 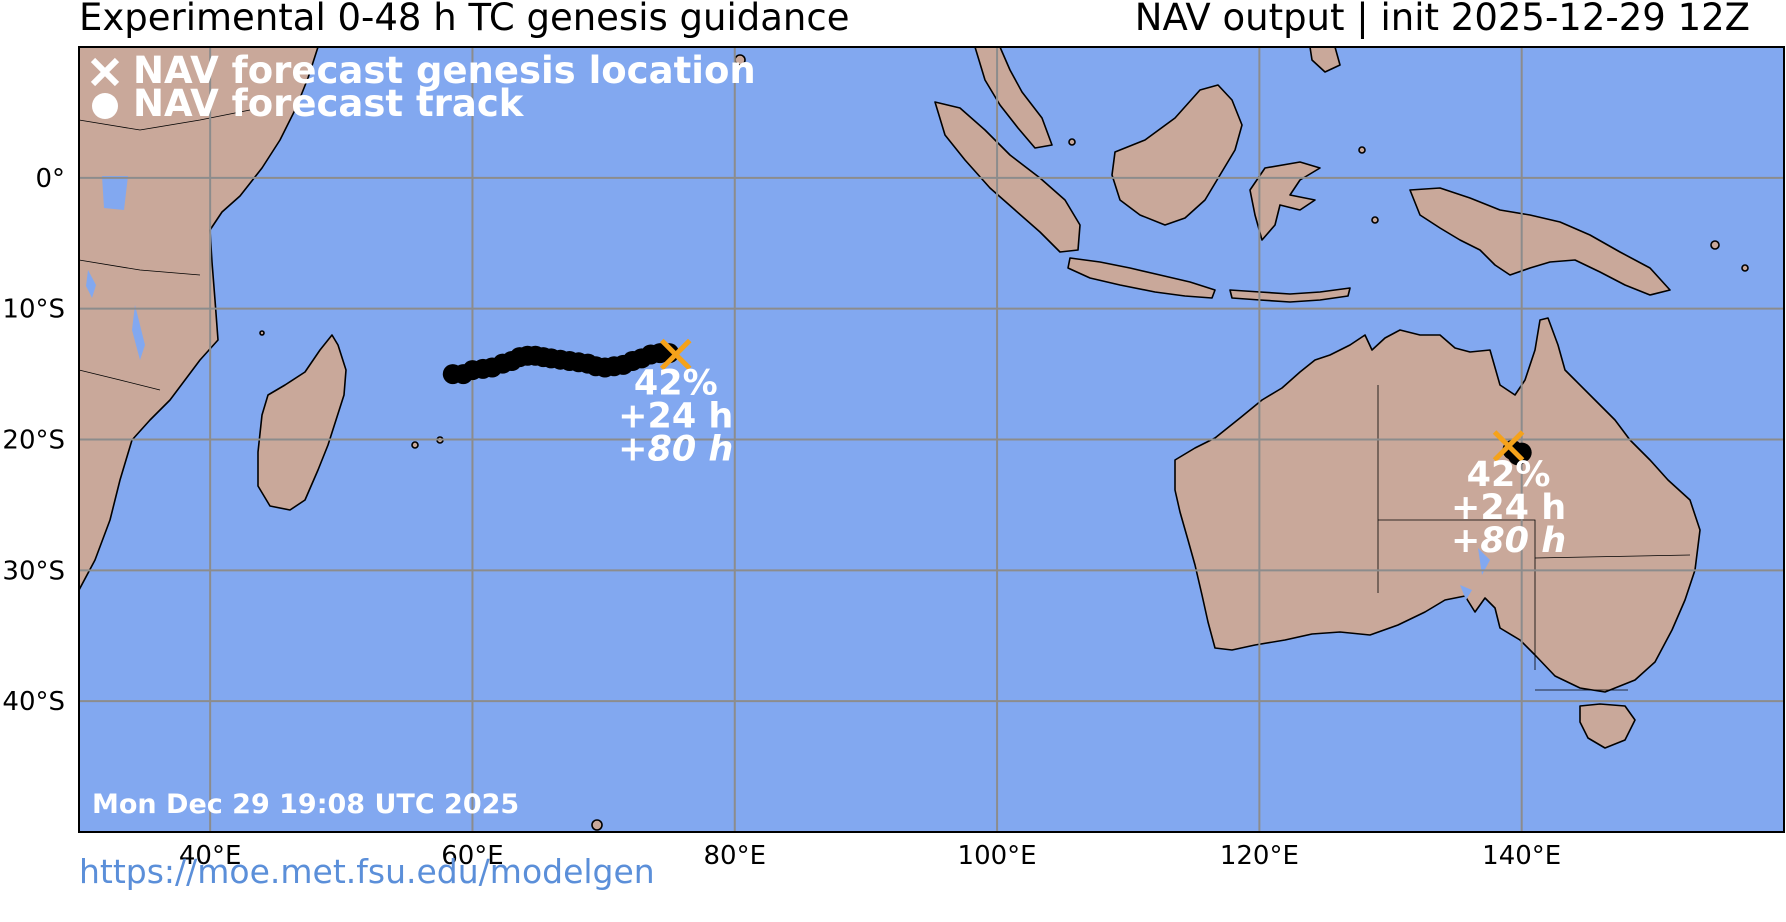 I want to click on circle-marker-icon, so click(x=105, y=106).